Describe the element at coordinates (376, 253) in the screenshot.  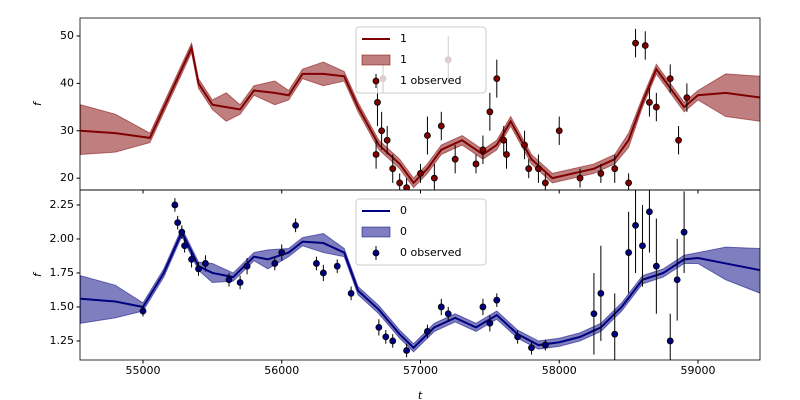
I see `legend-marker` at that location.